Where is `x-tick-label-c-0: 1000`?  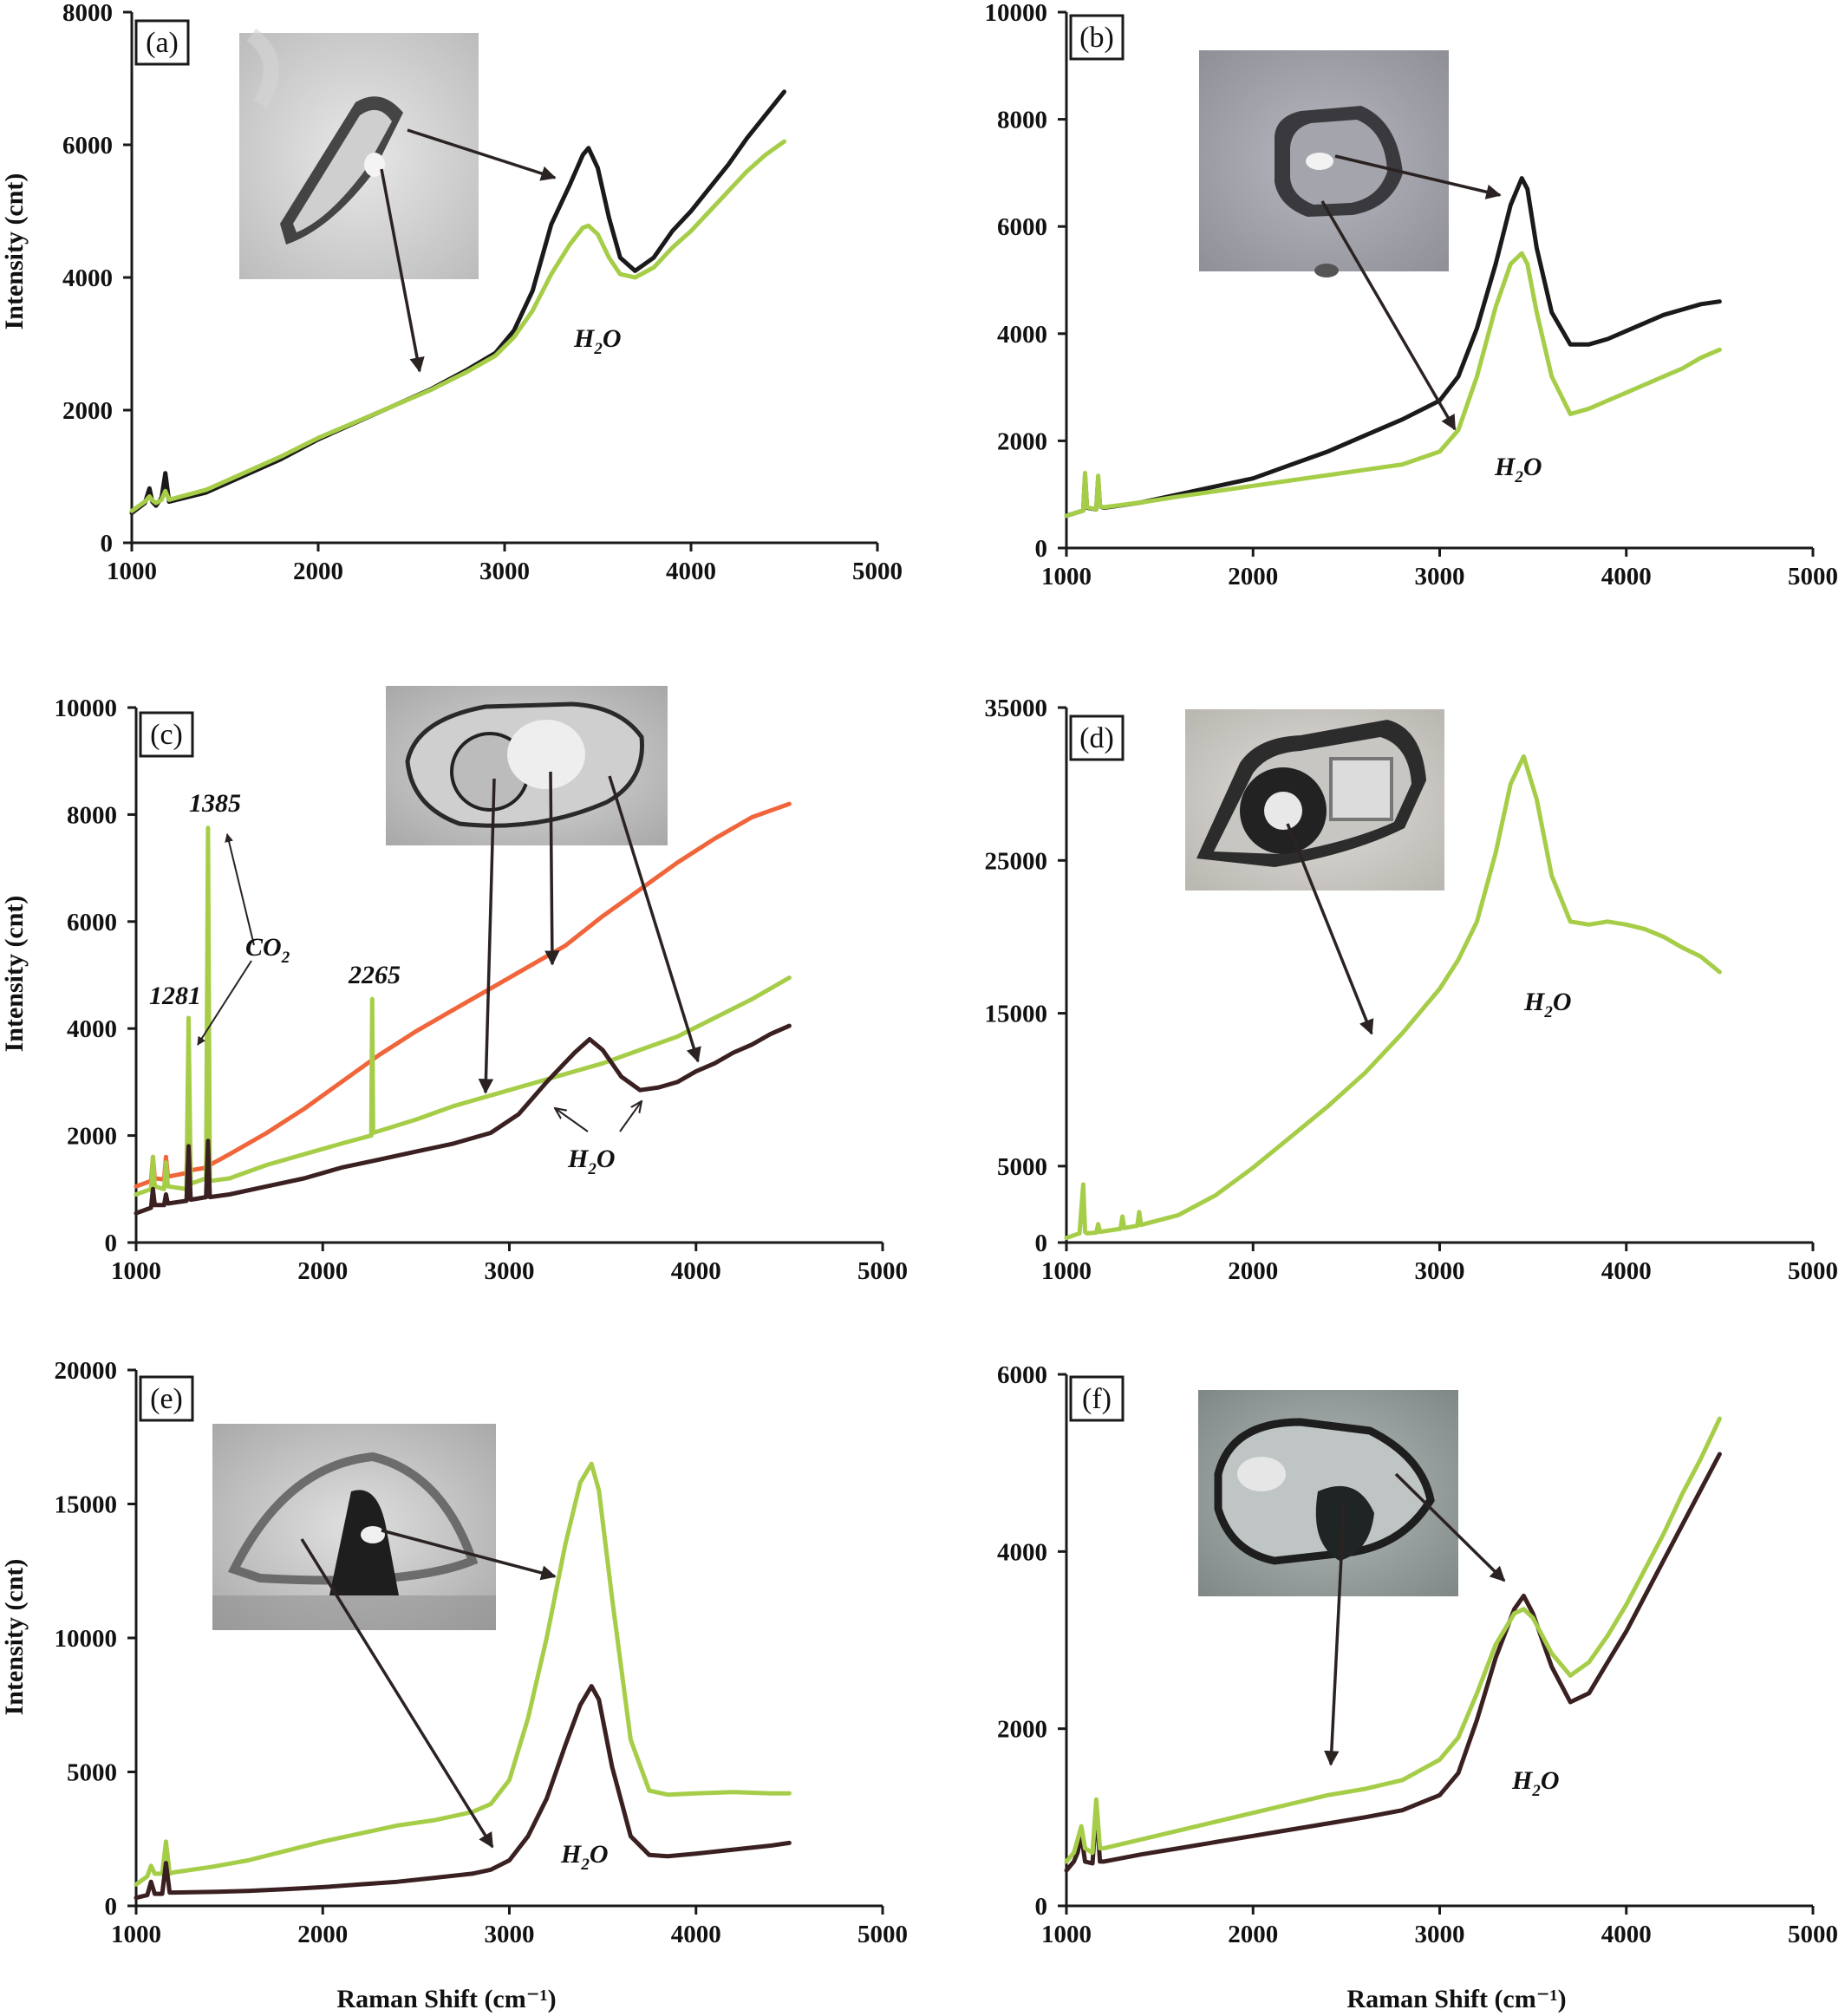
x-tick-label-c-0: 1000 is located at coordinates (136, 1271).